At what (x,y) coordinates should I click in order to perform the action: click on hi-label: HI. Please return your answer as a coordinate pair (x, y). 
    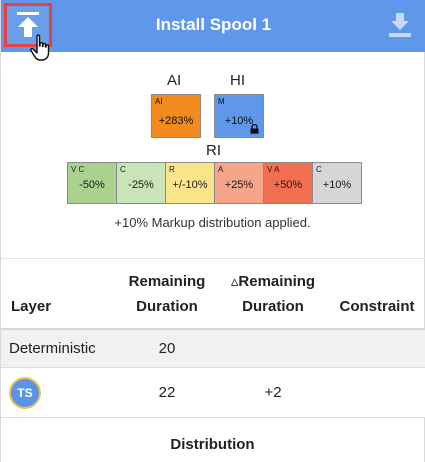
    Looking at the image, I should click on (237, 80).